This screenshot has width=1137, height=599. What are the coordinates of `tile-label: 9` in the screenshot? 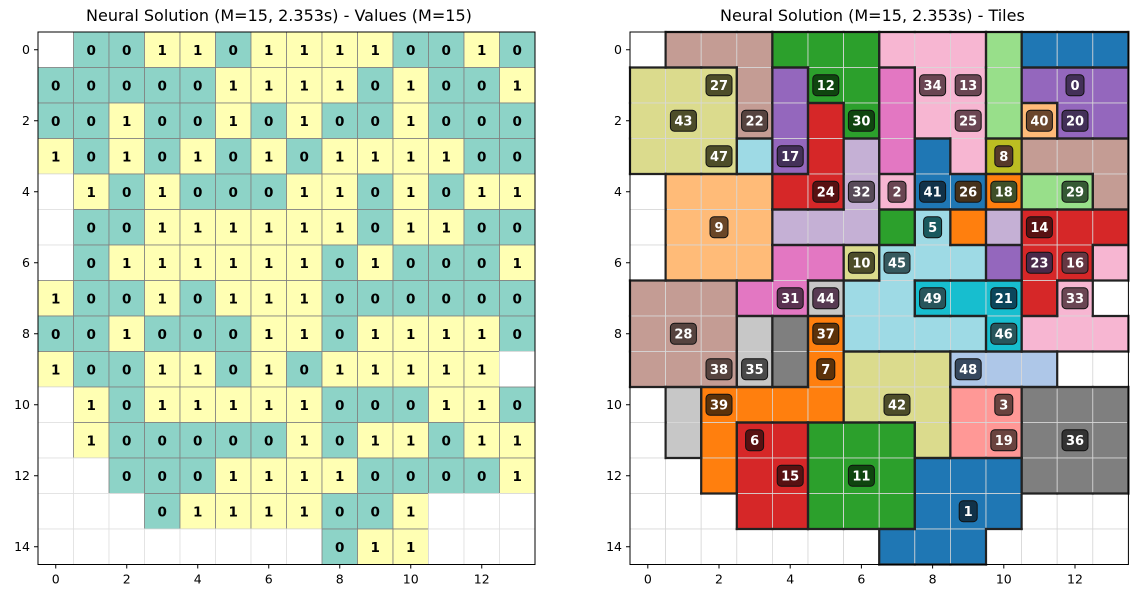 It's located at (718, 228).